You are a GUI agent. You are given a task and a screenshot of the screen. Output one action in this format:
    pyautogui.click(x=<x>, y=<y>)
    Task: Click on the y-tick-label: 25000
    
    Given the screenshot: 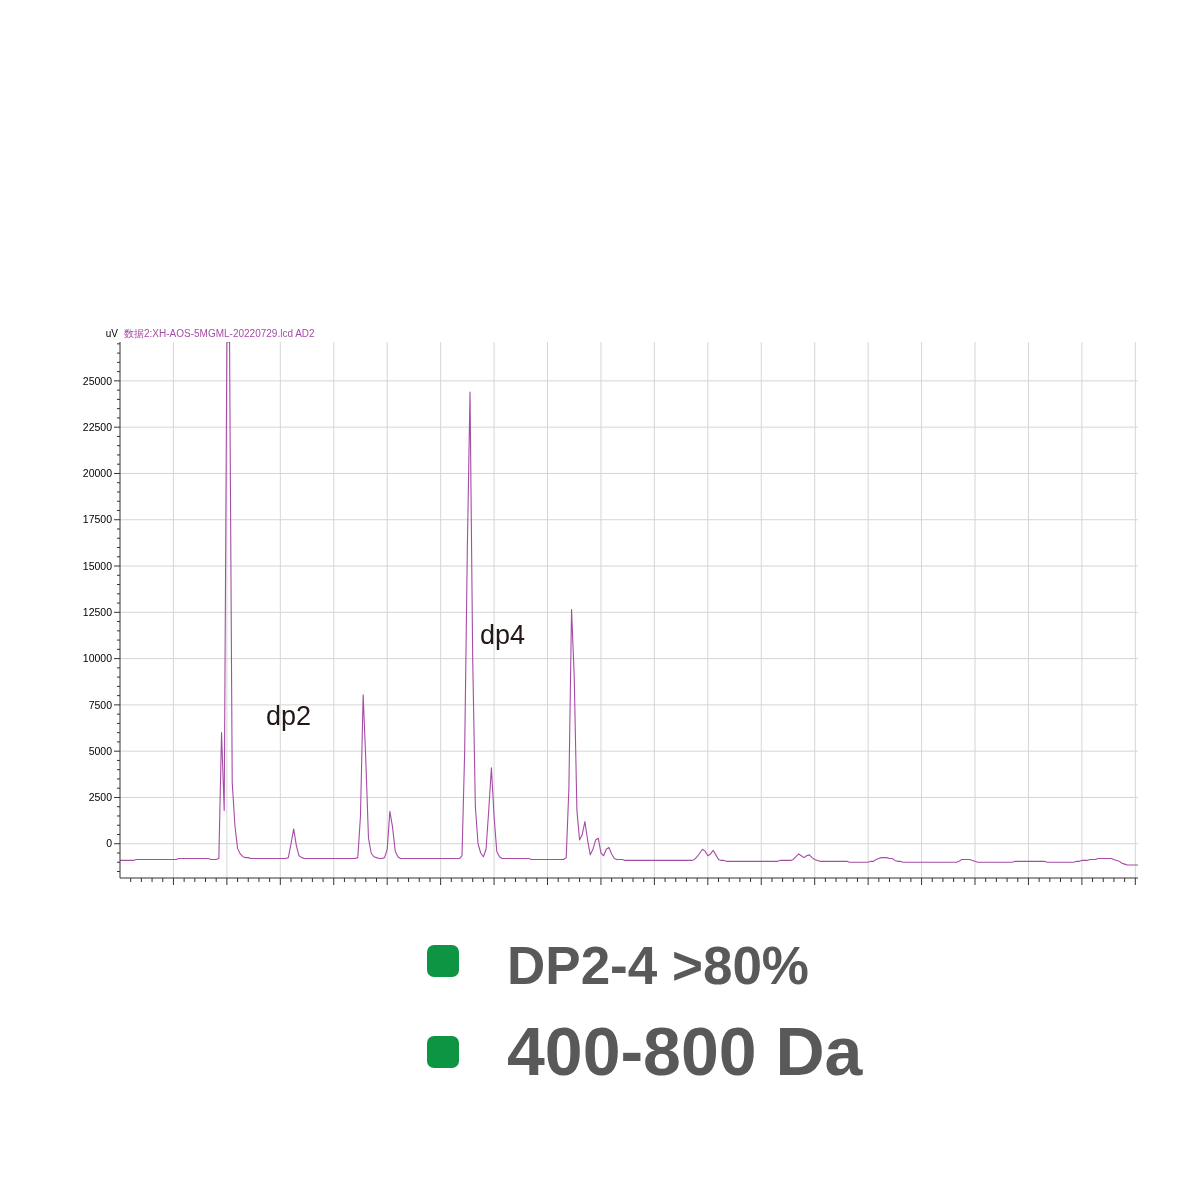 What is the action you would take?
    pyautogui.click(x=97, y=380)
    